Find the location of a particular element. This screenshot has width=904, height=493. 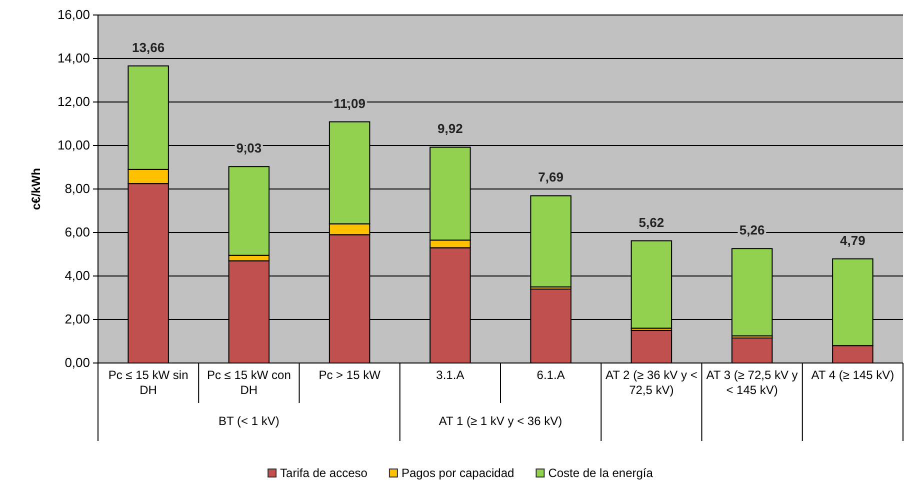

text: AT 1 (≥ 1 kV y < 36 kV) is located at coordinates (500, 421).